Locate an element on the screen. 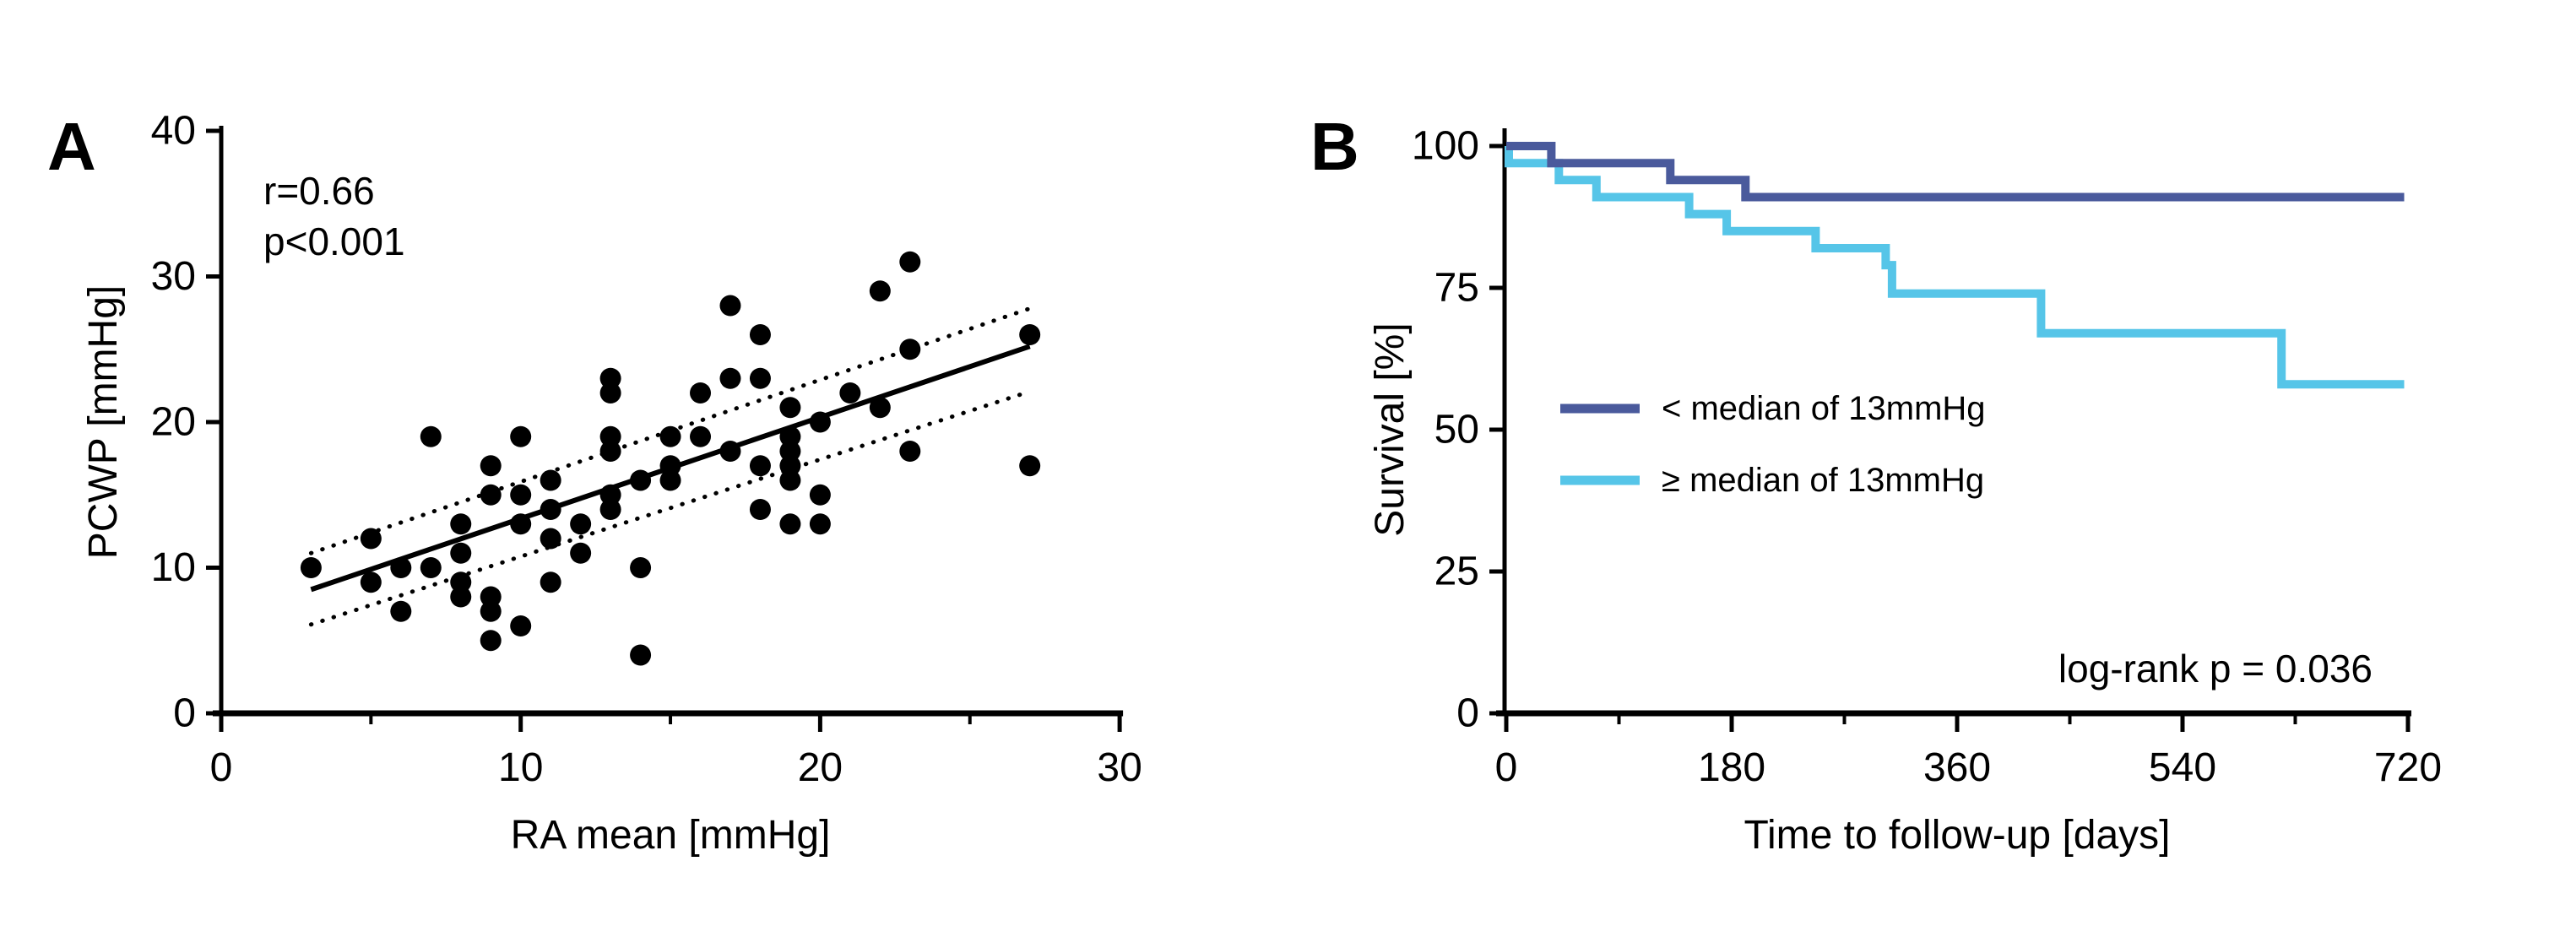  panel-a-letter: A is located at coordinates (71, 146).